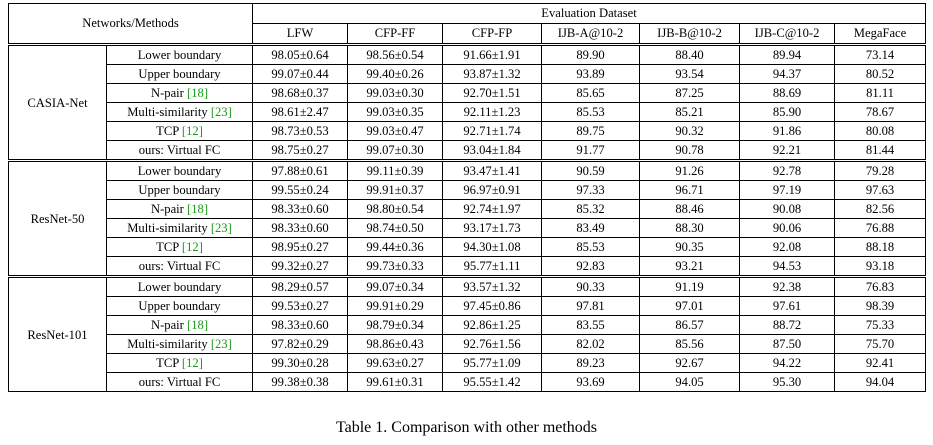 The width and height of the screenshot is (933, 445). Describe the element at coordinates (690, 34) in the screenshot. I see `column-header: IJB-B@10-2` at that location.